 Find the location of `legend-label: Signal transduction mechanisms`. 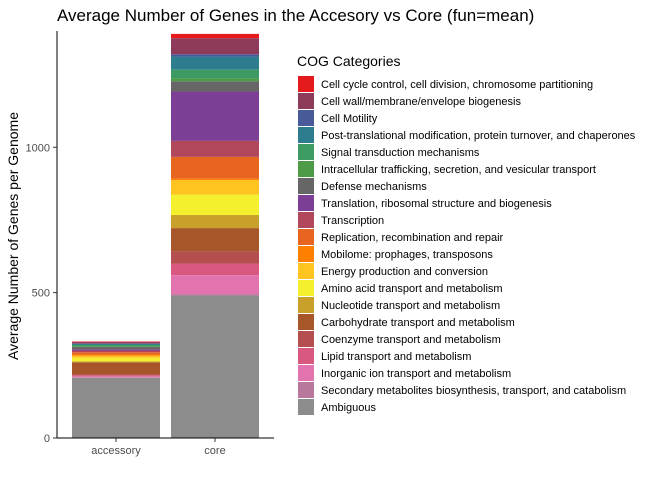

legend-label: Signal transduction mechanisms is located at coordinates (400, 153).